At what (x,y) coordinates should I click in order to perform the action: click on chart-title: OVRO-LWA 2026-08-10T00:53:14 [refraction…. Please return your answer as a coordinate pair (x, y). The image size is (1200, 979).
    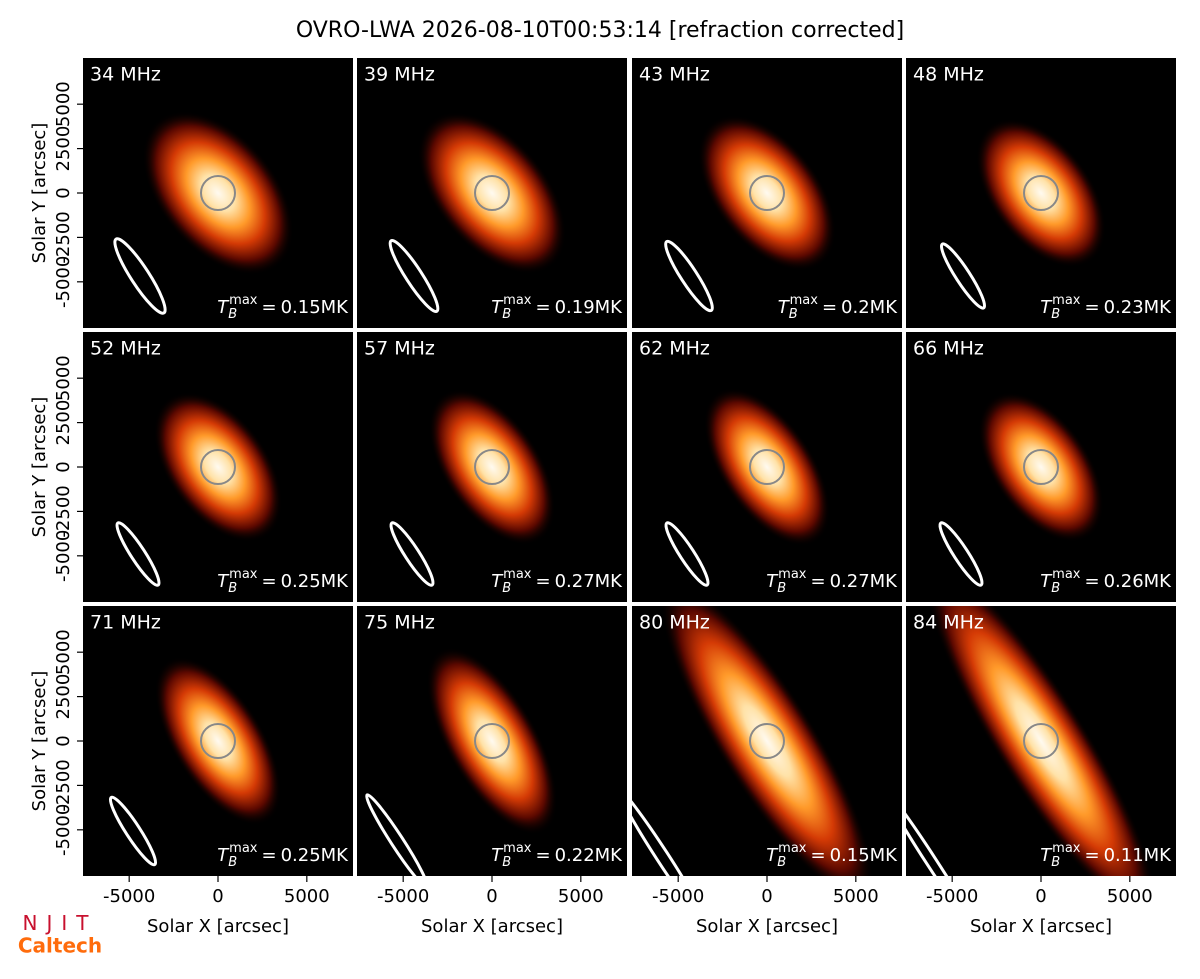
    Looking at the image, I should click on (600, 30).